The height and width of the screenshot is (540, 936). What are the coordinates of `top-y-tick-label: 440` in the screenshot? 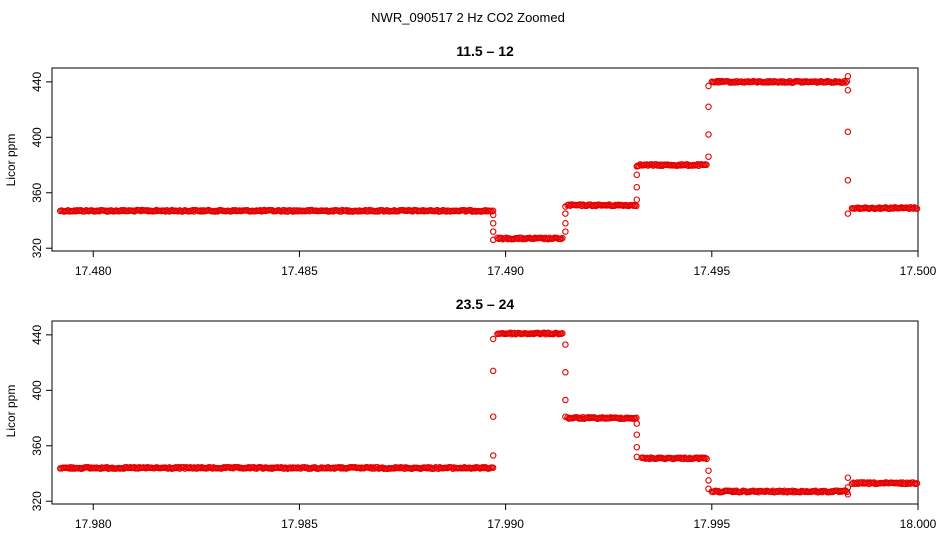 It's located at (37, 82).